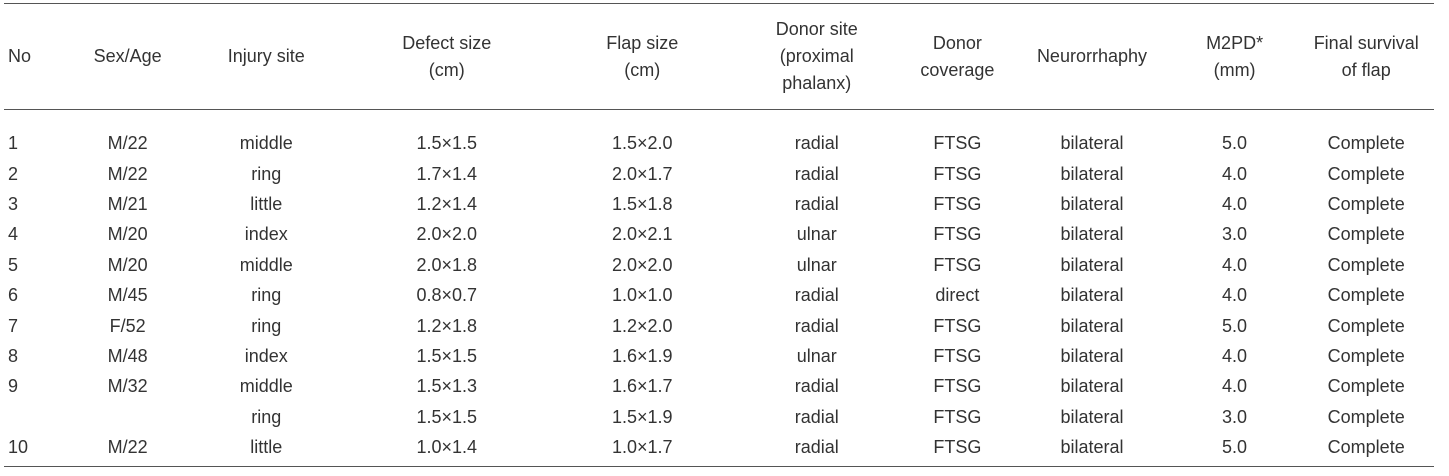 The image size is (1449, 476). What do you see at coordinates (642, 143) in the screenshot?
I see `cell-flap: 1.5×2.0` at bounding box center [642, 143].